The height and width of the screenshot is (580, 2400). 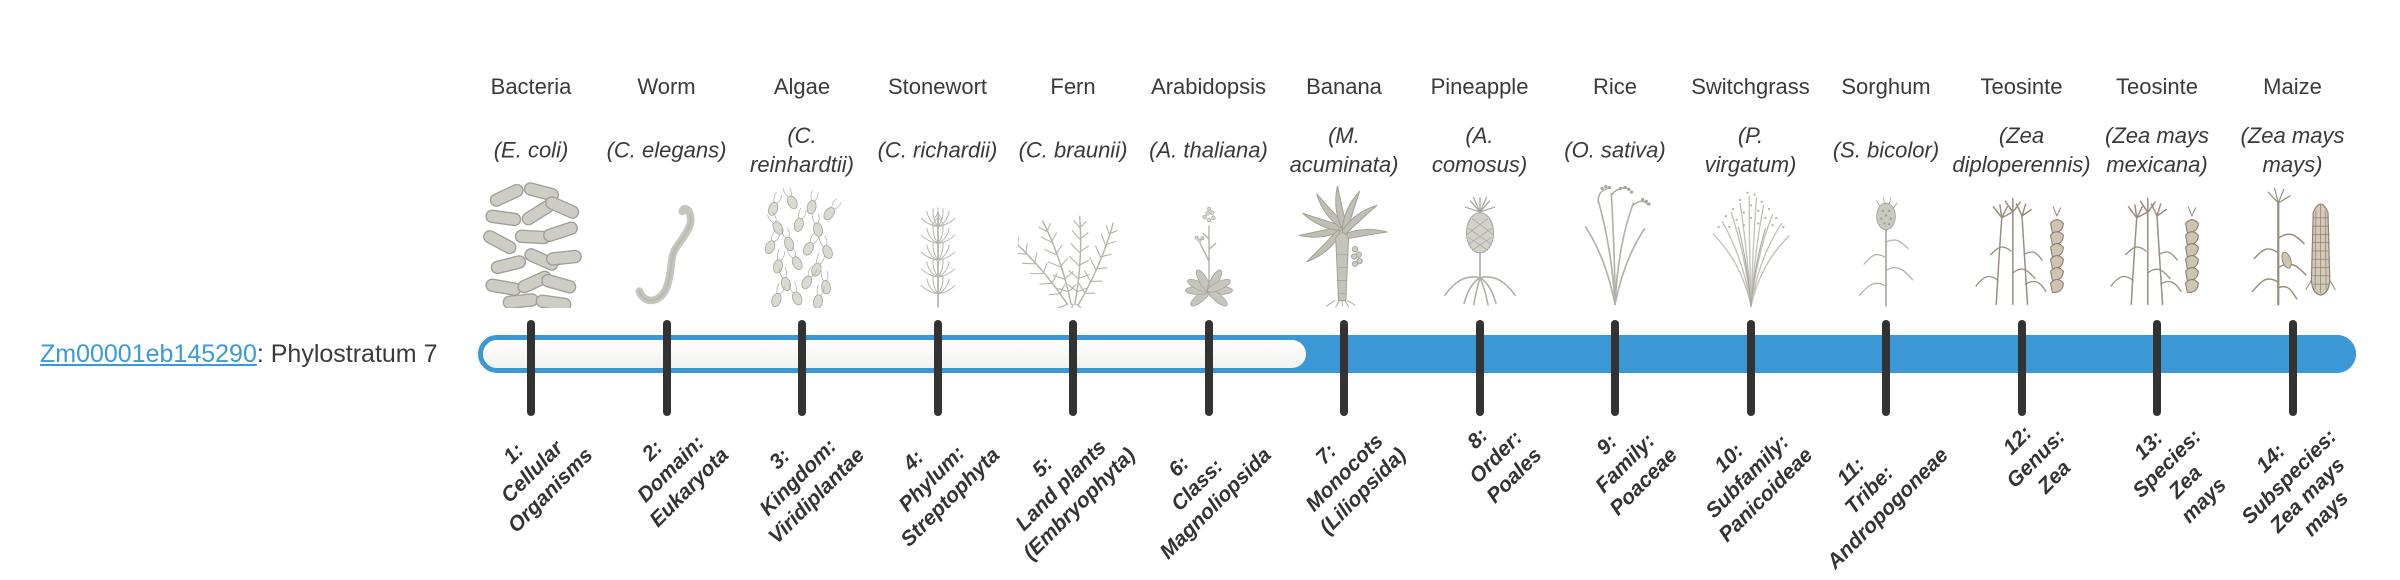 What do you see at coordinates (2157, 150) in the screenshot?
I see `organism-species-name: (Zea mays mexicana)` at bounding box center [2157, 150].